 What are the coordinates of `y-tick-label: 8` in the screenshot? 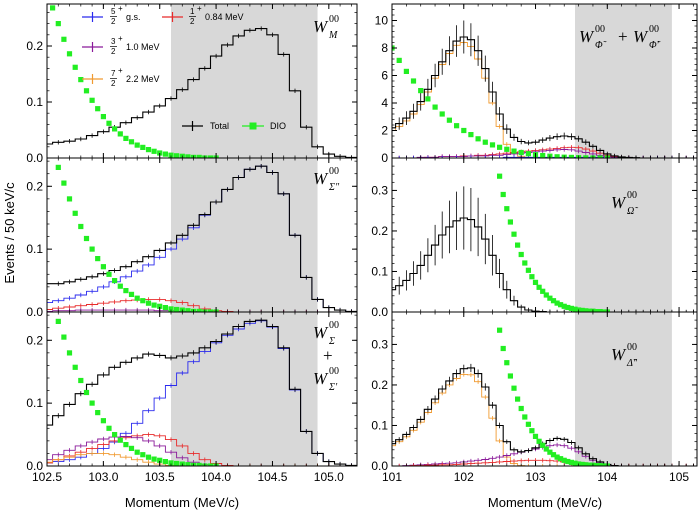 It's located at (384, 48).